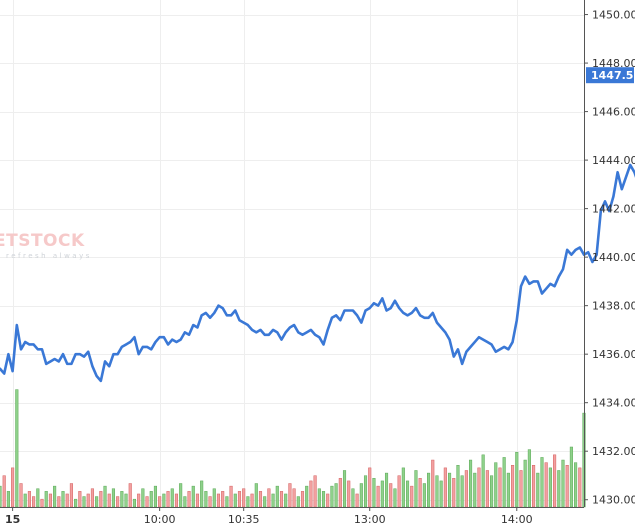 The image size is (635, 530). Describe the element at coordinates (613, 63) in the screenshot. I see `y-tick-label: 1448.00` at that location.